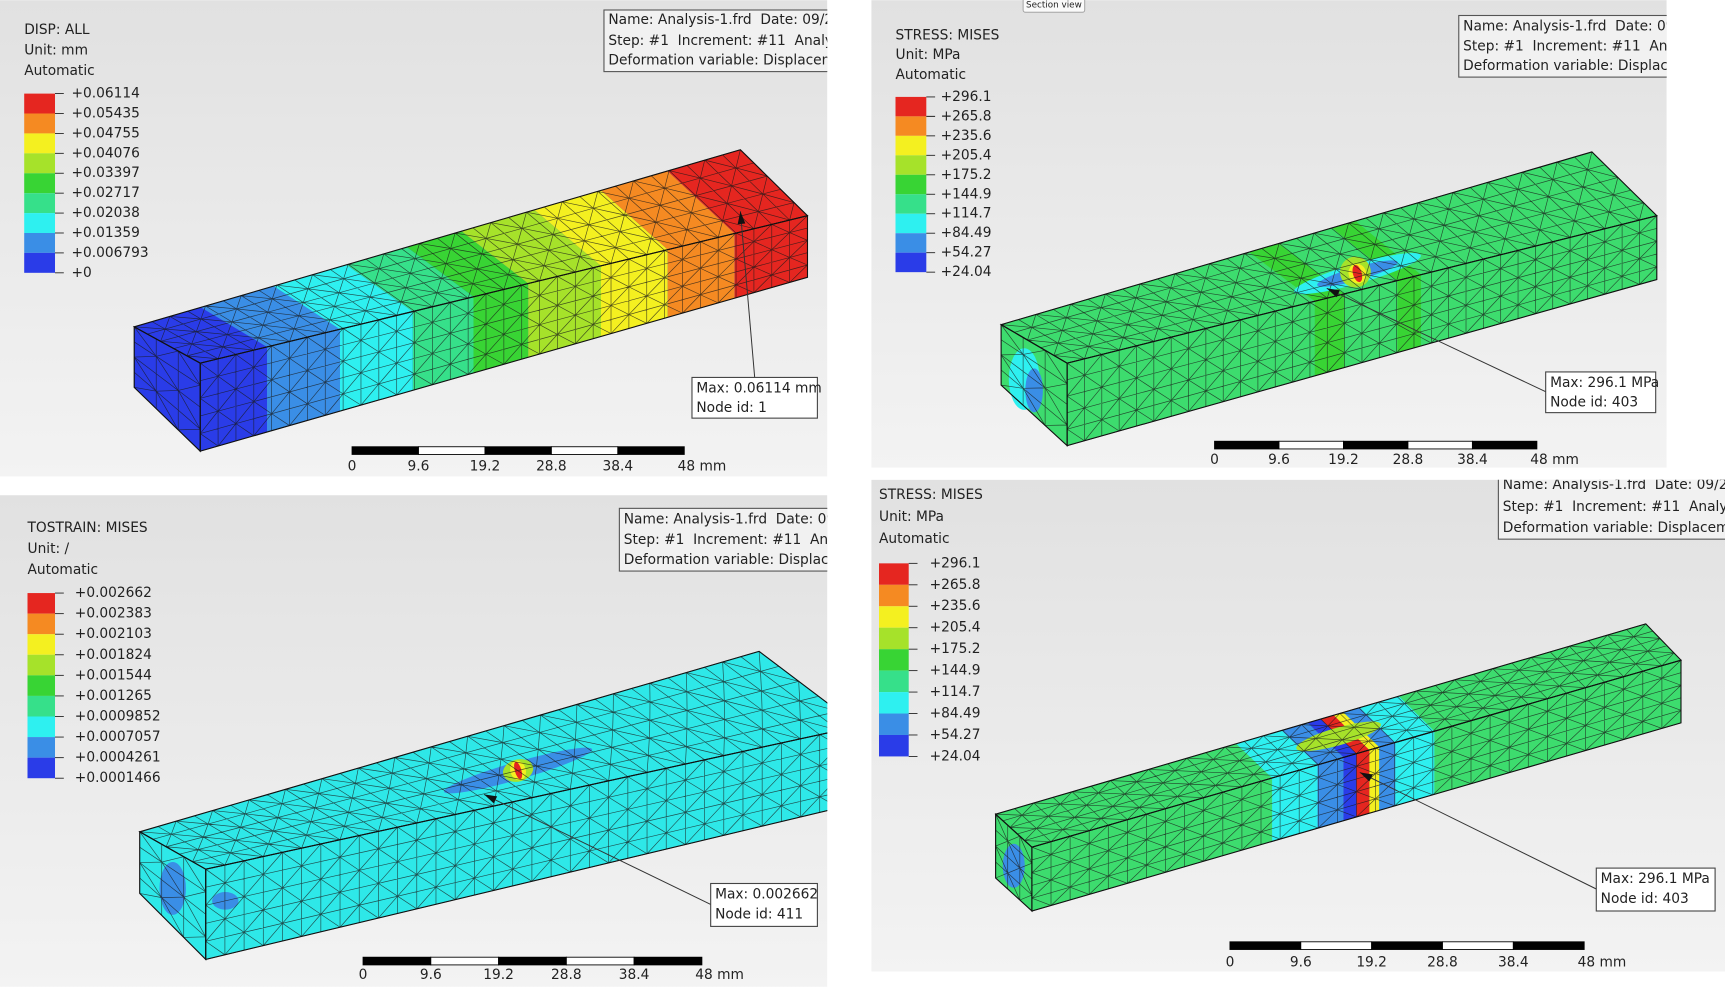  Describe the element at coordinates (118, 758) in the screenshot. I see `legend-value: +0.0004261` at that location.